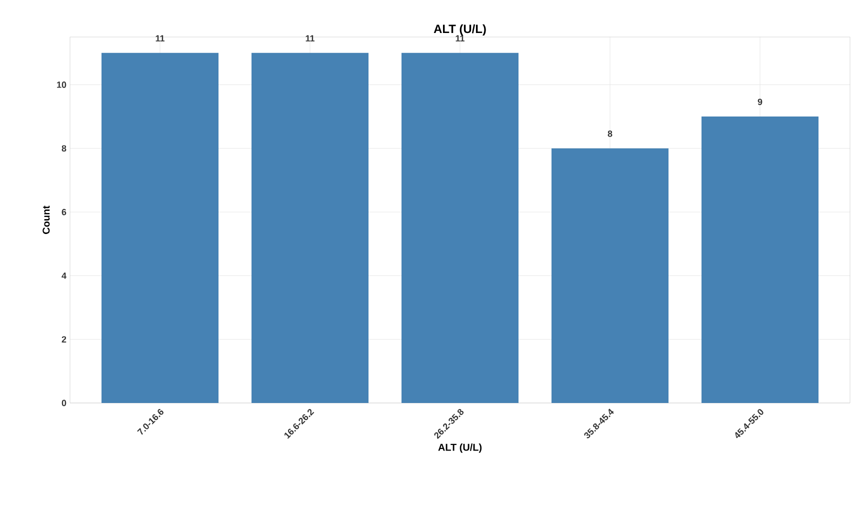 The height and width of the screenshot is (511, 861). What do you see at coordinates (460, 448) in the screenshot?
I see `x-axis-title: ALT (U/L)` at bounding box center [460, 448].